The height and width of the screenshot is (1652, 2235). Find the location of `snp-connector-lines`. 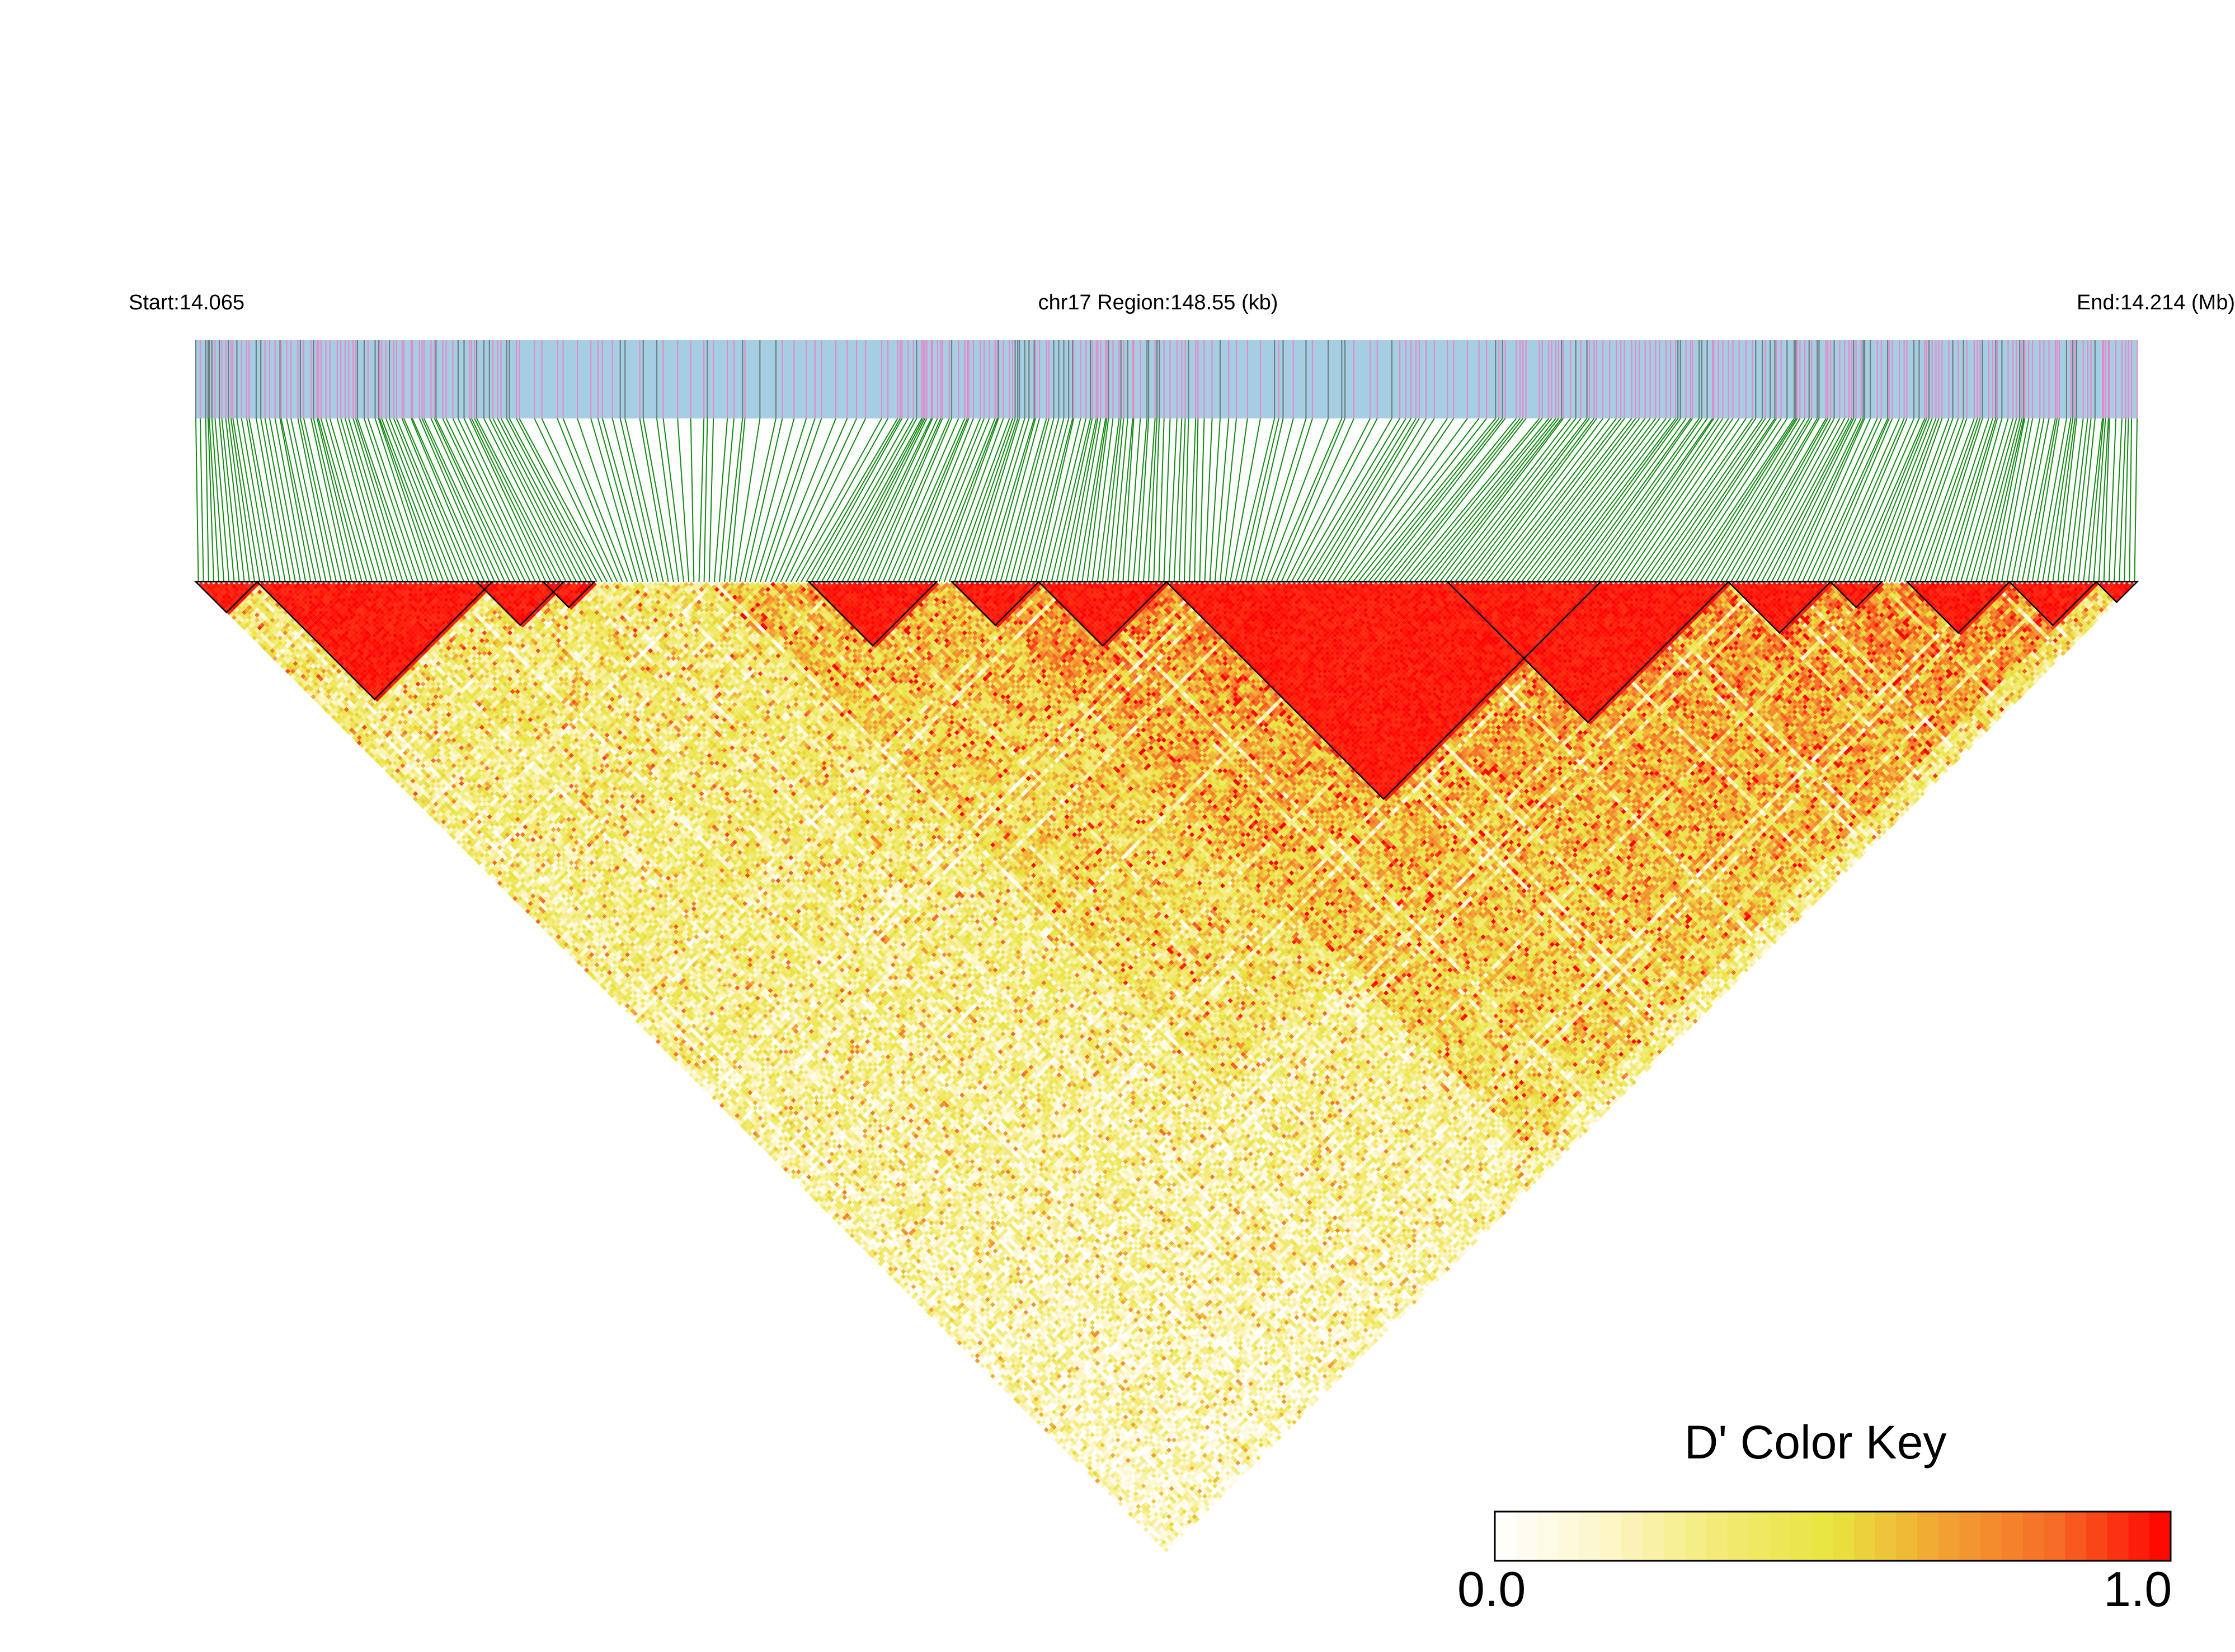

snp-connector-lines is located at coordinates (1166, 500).